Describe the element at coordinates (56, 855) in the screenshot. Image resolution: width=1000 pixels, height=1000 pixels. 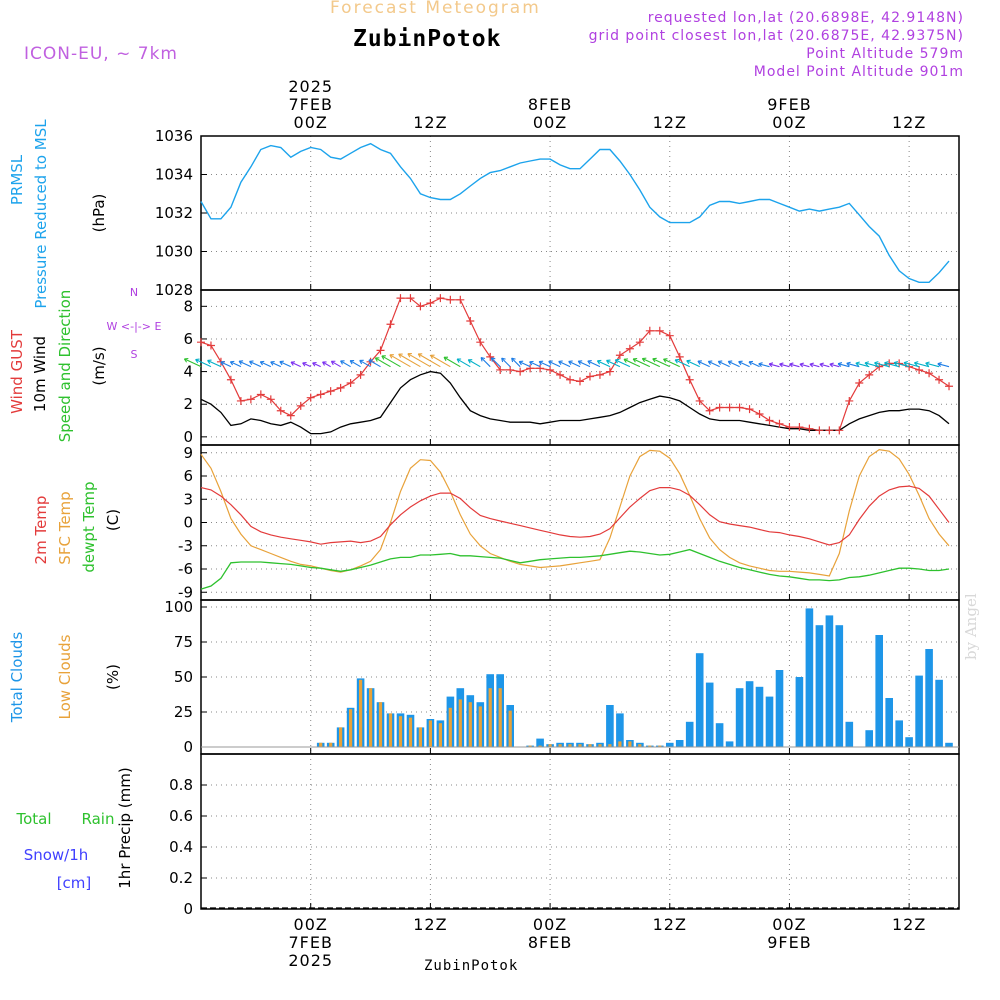
I see `precip-label-snow: Snow/1h` at that location.